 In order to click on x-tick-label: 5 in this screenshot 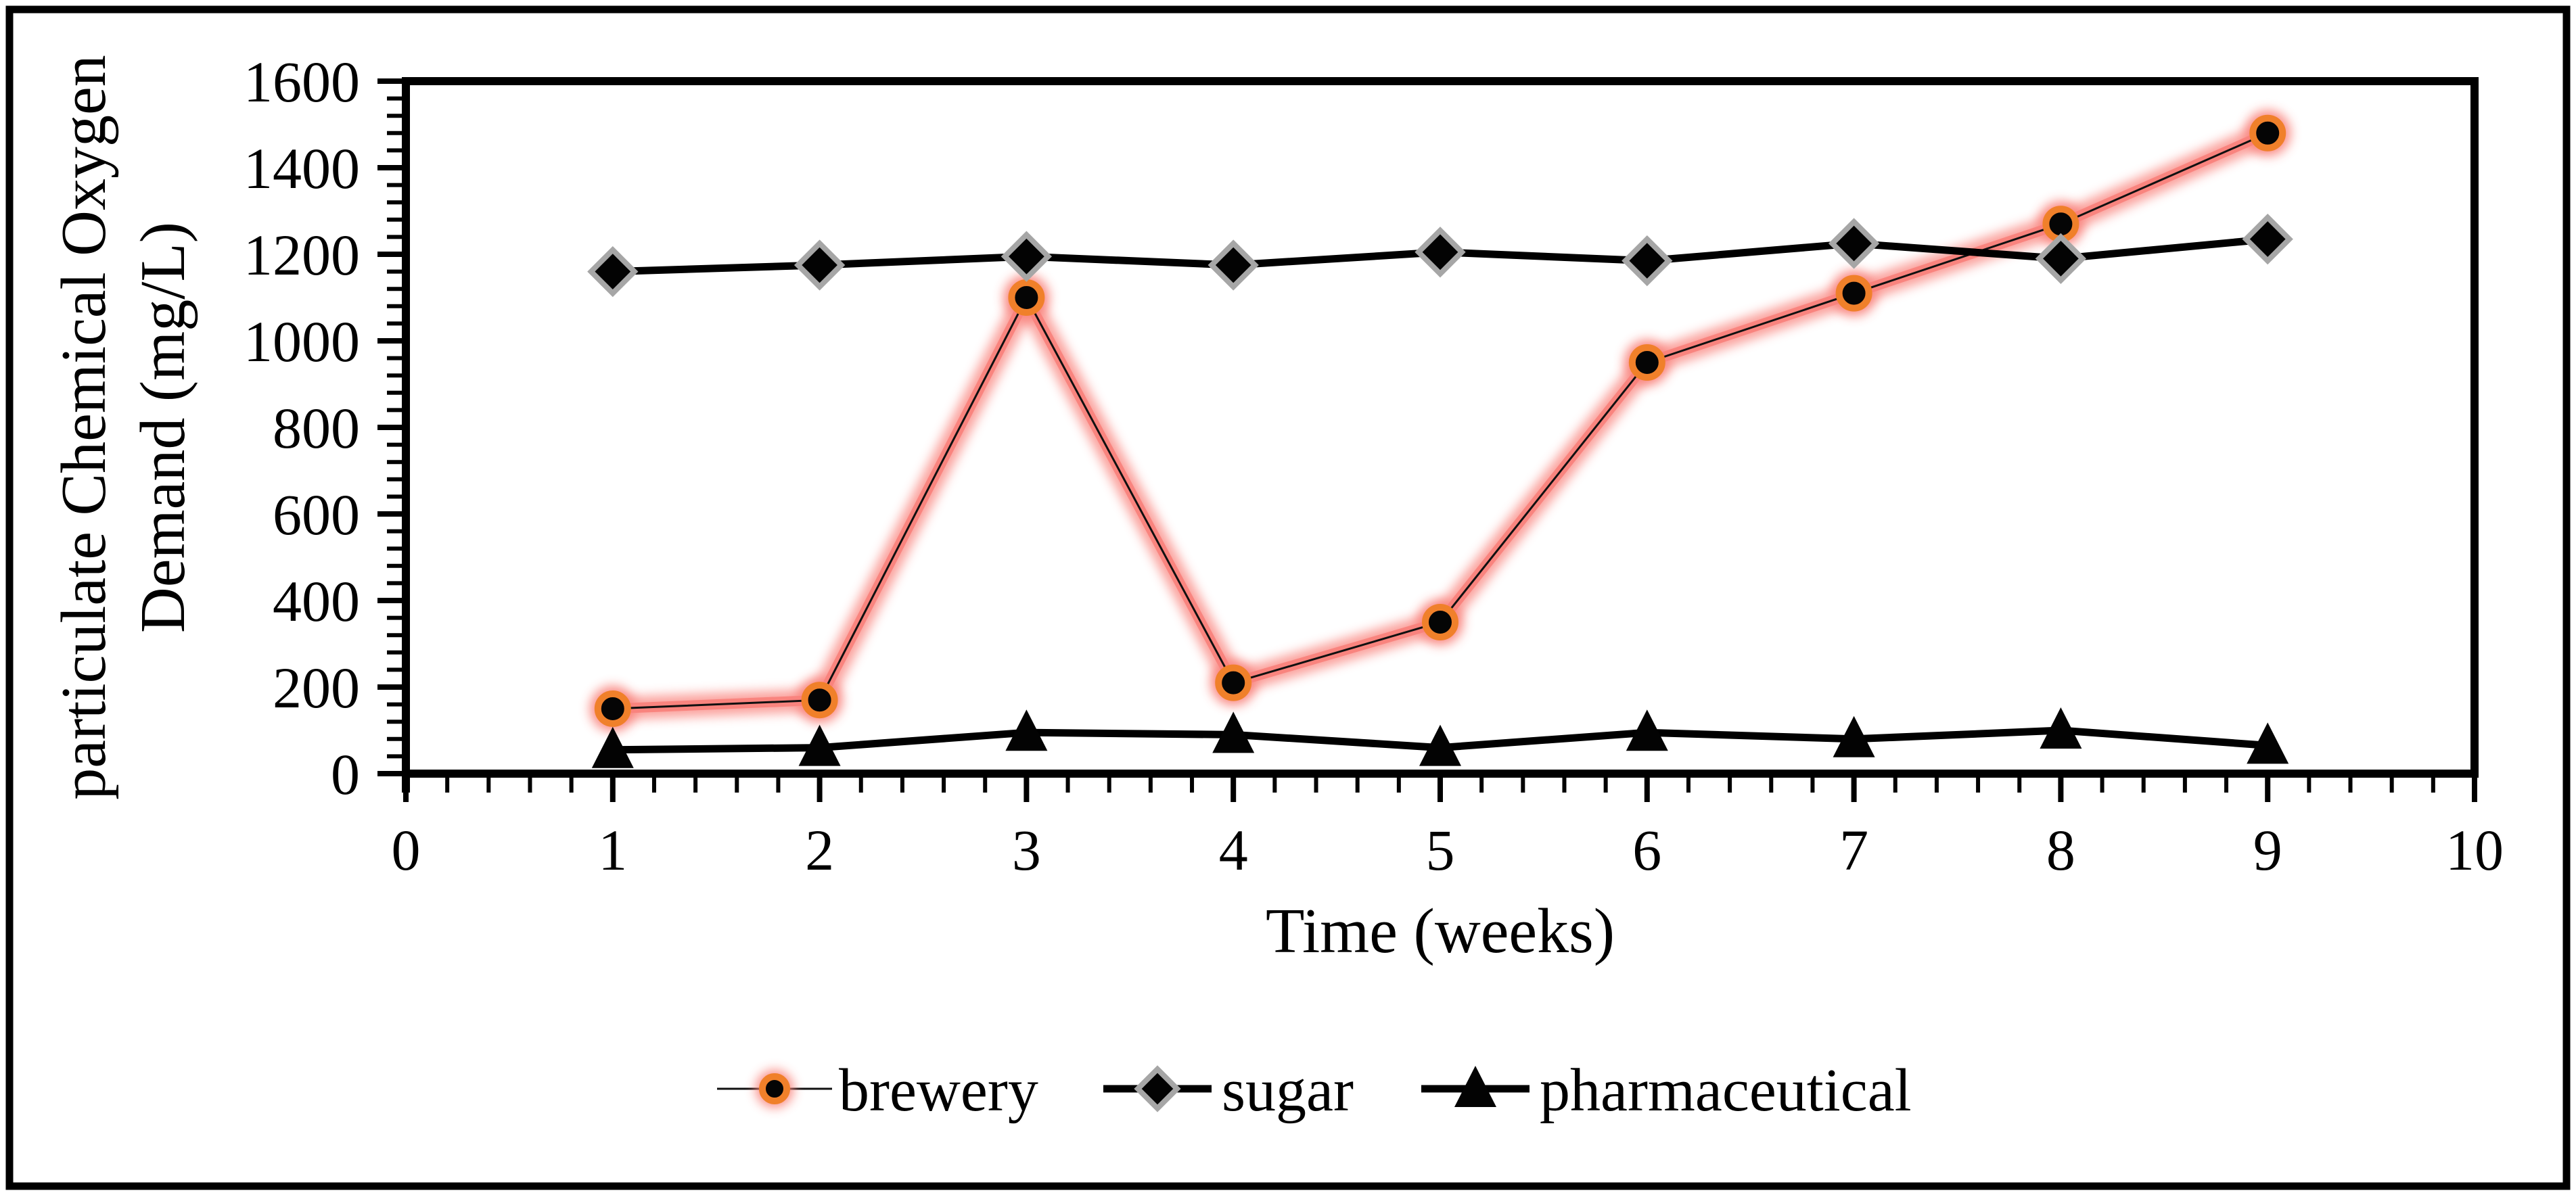, I will do `click(1440, 850)`.